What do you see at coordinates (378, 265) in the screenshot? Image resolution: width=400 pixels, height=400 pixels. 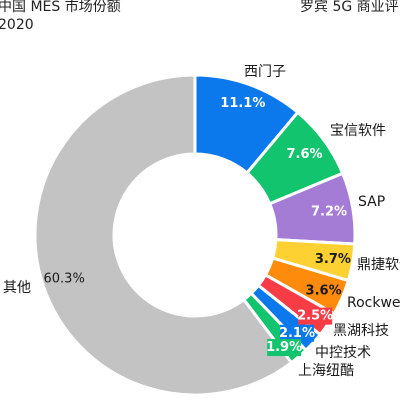 I see `category-label-slice-4: 鼎捷软件` at bounding box center [378, 265].